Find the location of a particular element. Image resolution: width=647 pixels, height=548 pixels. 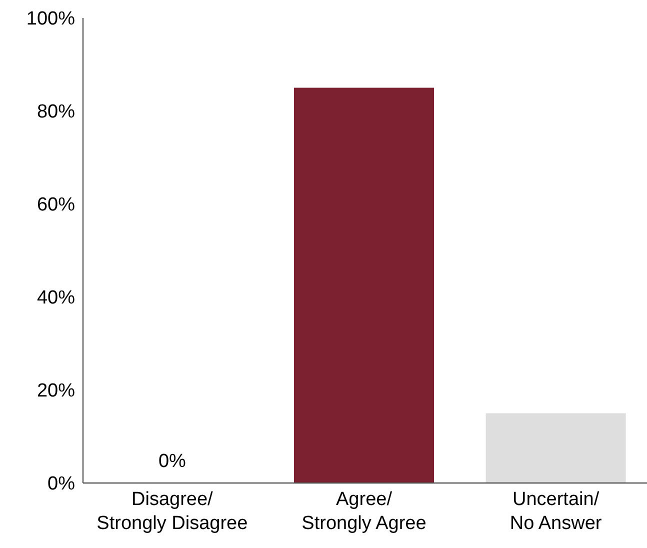

y-tick-label: 40% is located at coordinates (56, 298).